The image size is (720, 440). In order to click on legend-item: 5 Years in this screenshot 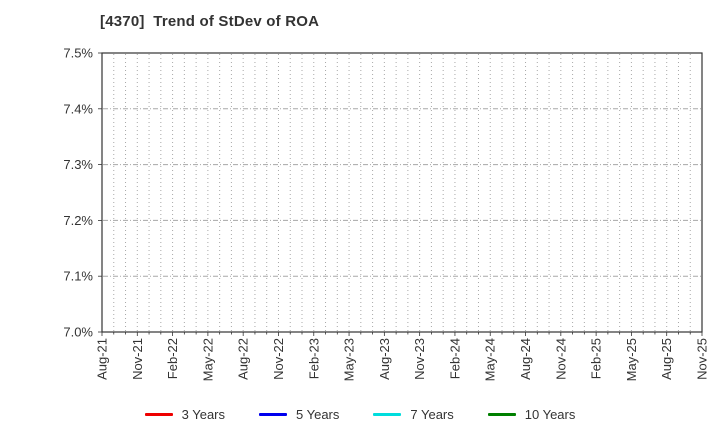, I will do `click(299, 414)`.